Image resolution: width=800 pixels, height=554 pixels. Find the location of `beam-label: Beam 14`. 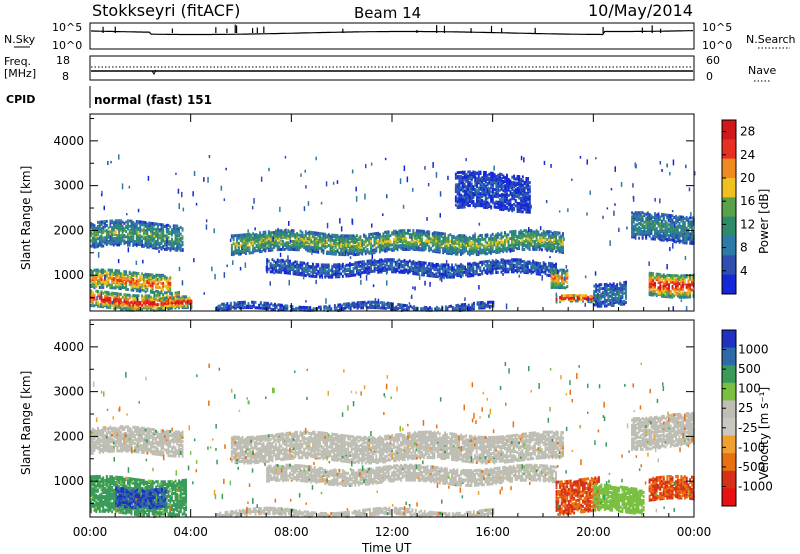

beam-label: Beam 14 is located at coordinates (387, 13).